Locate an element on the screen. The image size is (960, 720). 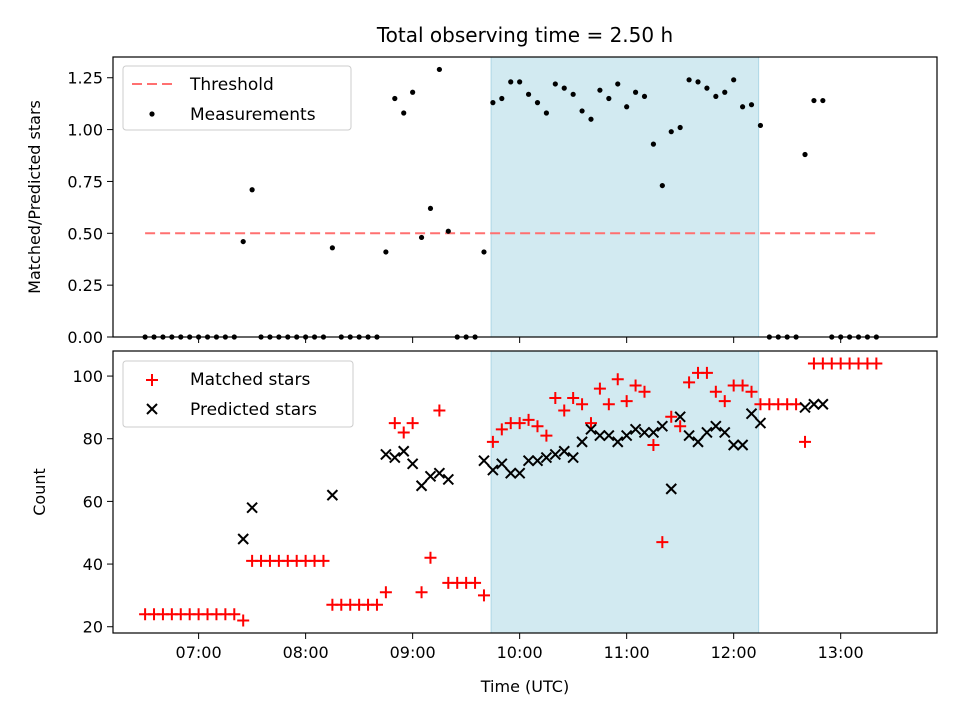
x-tick-label: 11:00 is located at coordinates (627, 652).